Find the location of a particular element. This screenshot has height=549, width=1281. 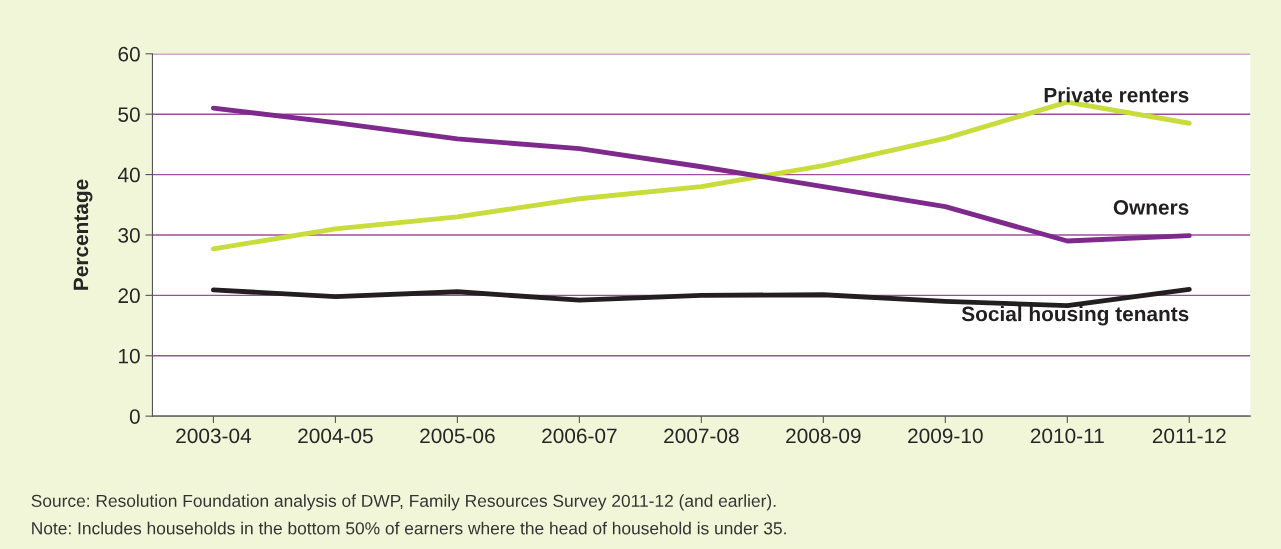

y-axis-title: Percentage is located at coordinates (83, 234).